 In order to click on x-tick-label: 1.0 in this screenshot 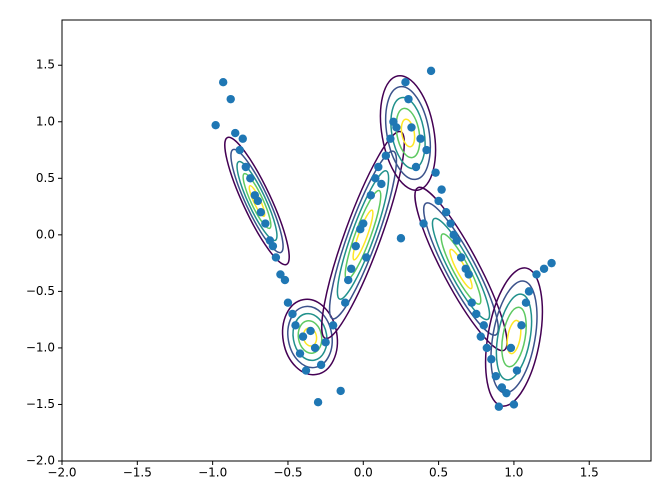, I will do `click(513, 473)`.